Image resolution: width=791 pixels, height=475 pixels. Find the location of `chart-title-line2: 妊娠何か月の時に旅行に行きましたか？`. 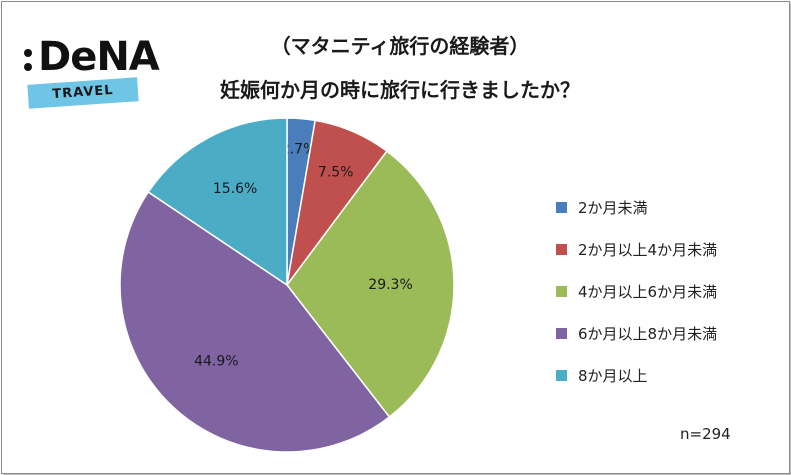

chart-title-line2: 妊娠何か月の時に旅行に行きましたか？ is located at coordinates (400, 90).